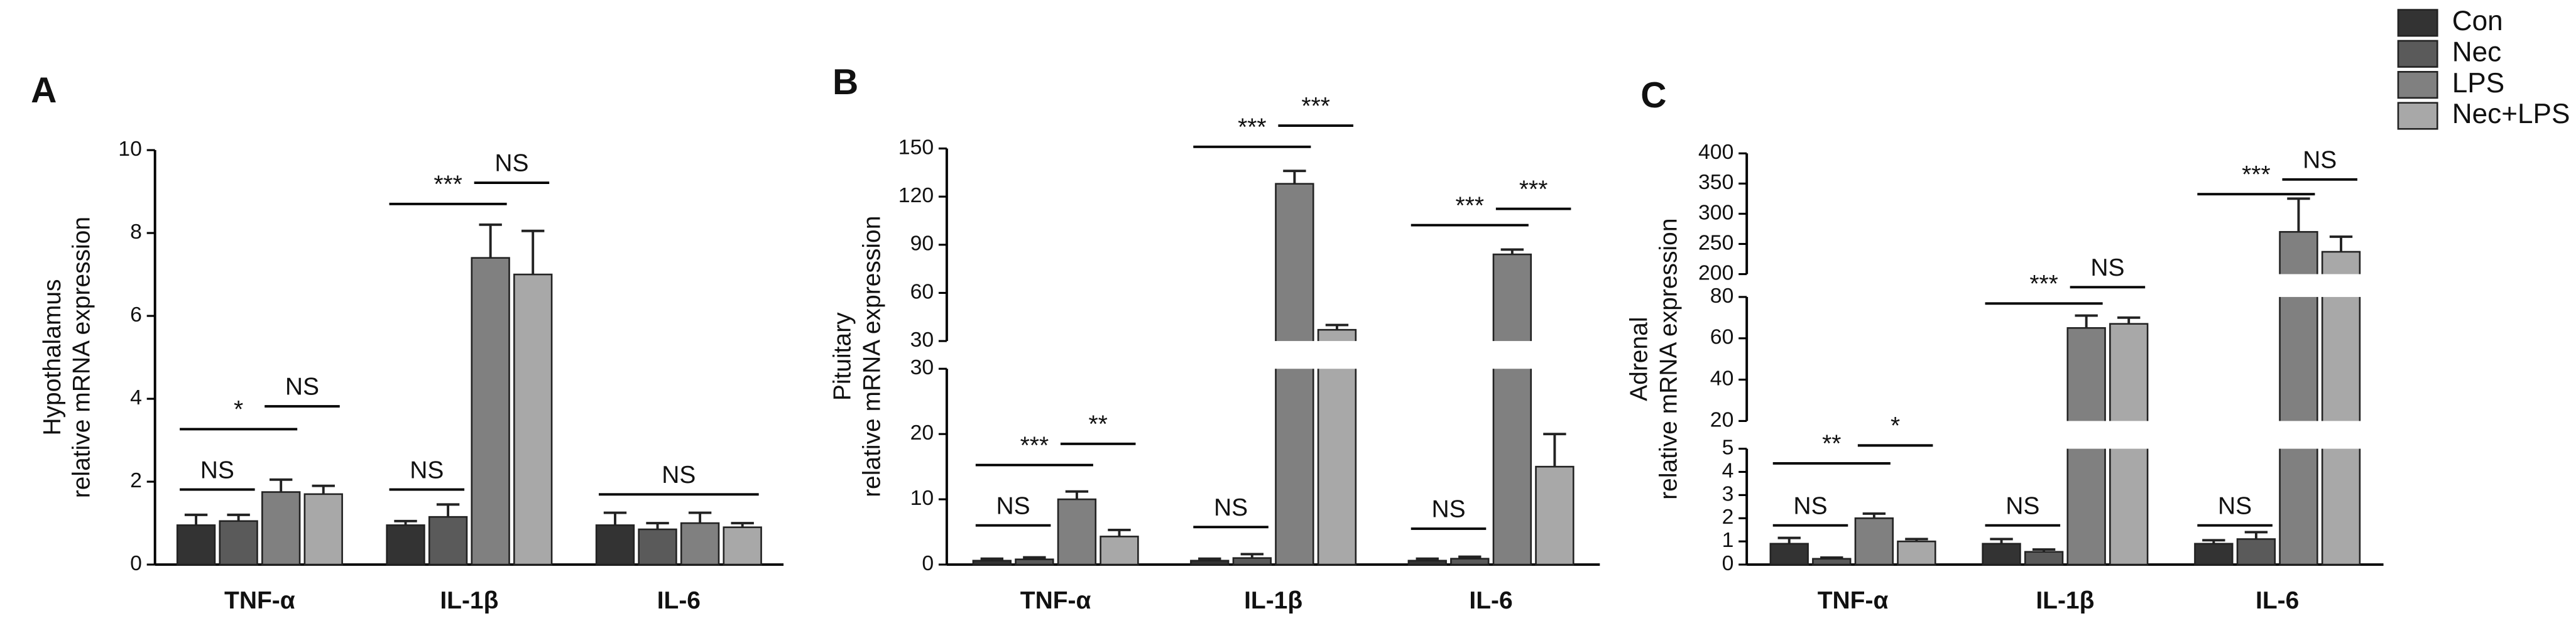 This screenshot has width=2576, height=638. What do you see at coordinates (1722, 296) in the screenshot?
I see `y-tick-label: 80` at bounding box center [1722, 296].